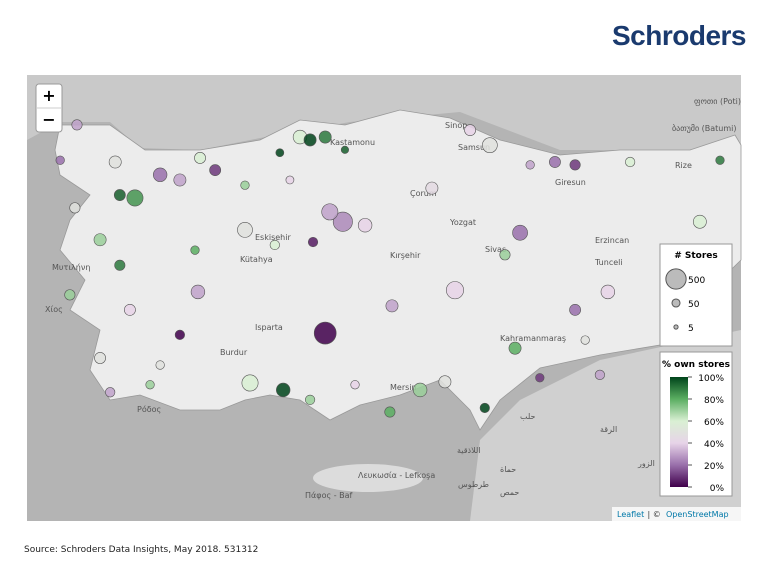 This screenshot has height=563, width=770. What do you see at coordinates (474, 147) in the screenshot?
I see `place-label: Samsun` at bounding box center [474, 147].